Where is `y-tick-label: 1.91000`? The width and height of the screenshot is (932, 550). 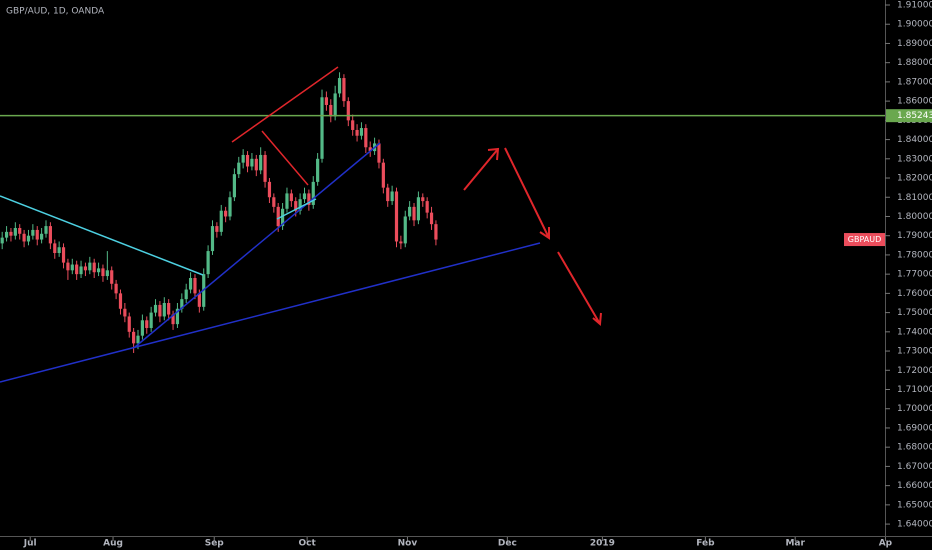
y-tick-label: 1.91000 is located at coordinates (914, 5).